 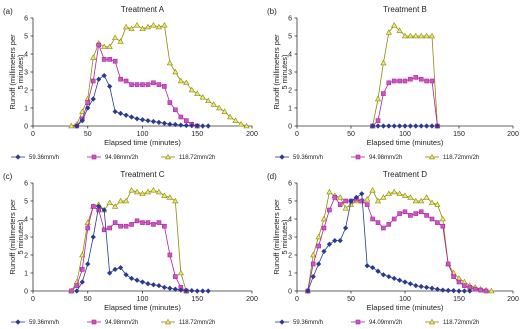 I want to click on y-axis-label: Runoff (millimeters per5 minutes), so click(x=16, y=237).